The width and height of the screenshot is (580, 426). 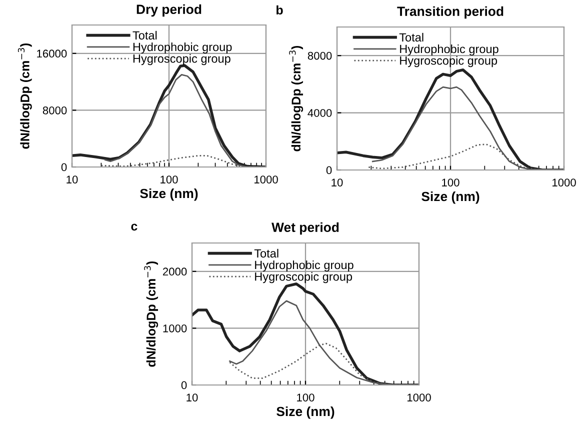 What do you see at coordinates (174, 272) in the screenshot?
I see `y-tick-label: 2000` at bounding box center [174, 272].